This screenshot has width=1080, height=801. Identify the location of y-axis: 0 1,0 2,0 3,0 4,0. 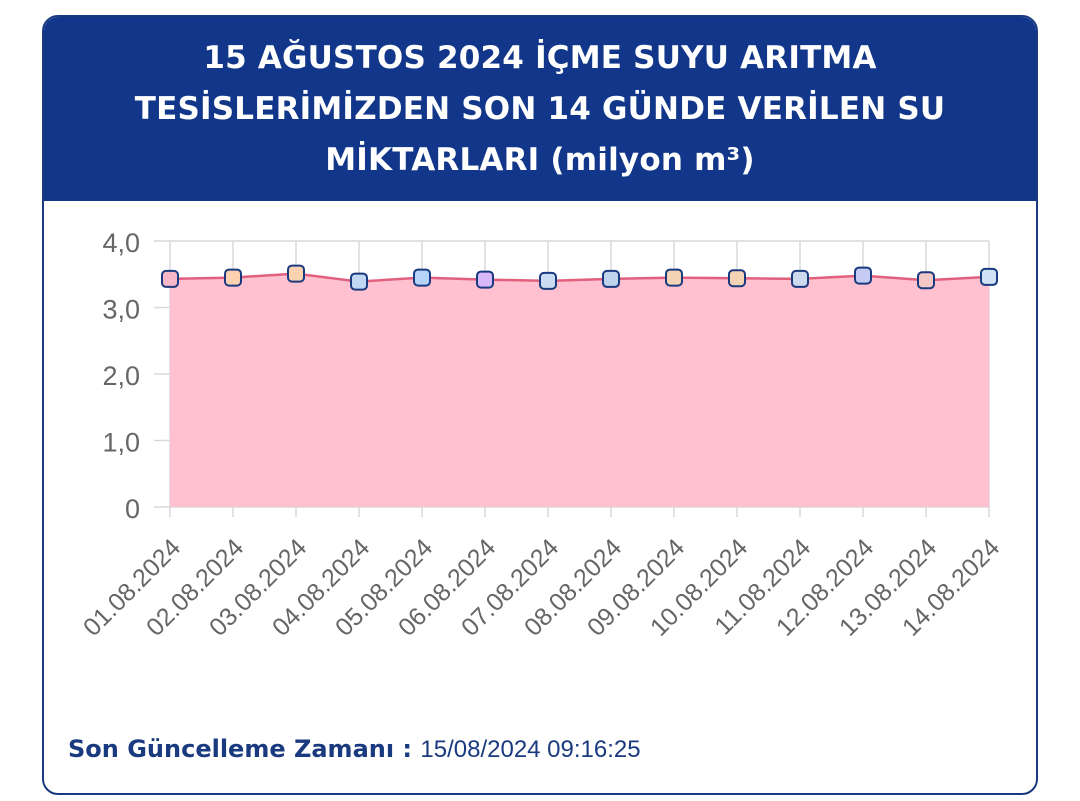
(121, 376).